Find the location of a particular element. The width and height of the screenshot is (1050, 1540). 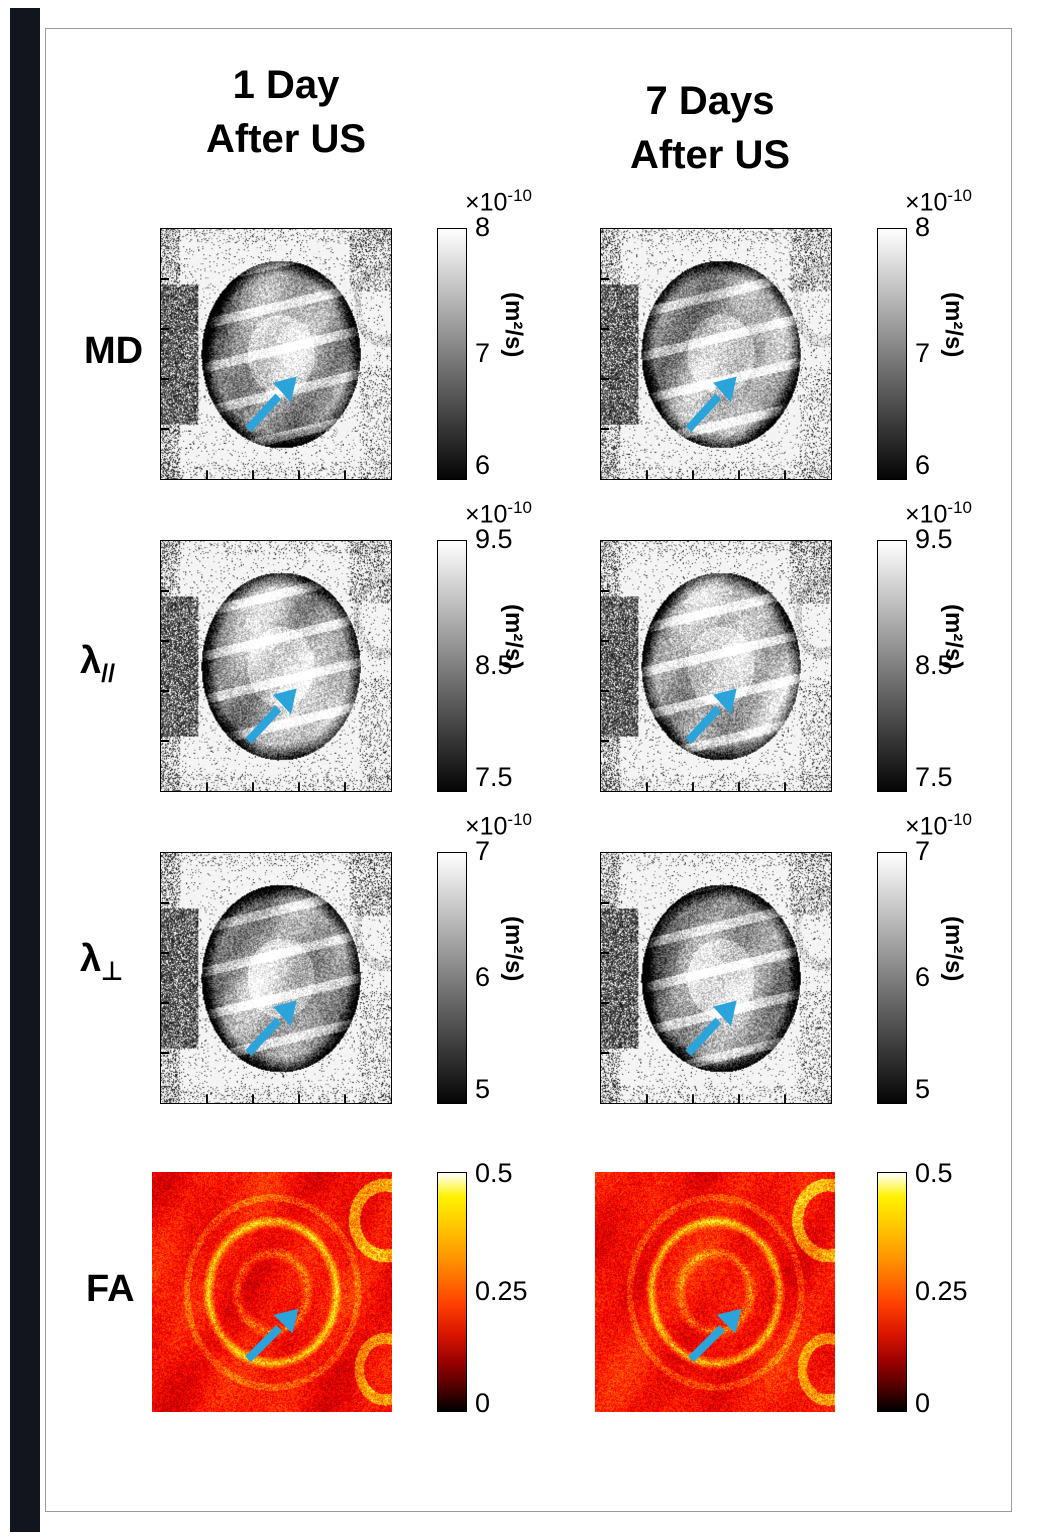

md-day7-image is located at coordinates (716, 354).